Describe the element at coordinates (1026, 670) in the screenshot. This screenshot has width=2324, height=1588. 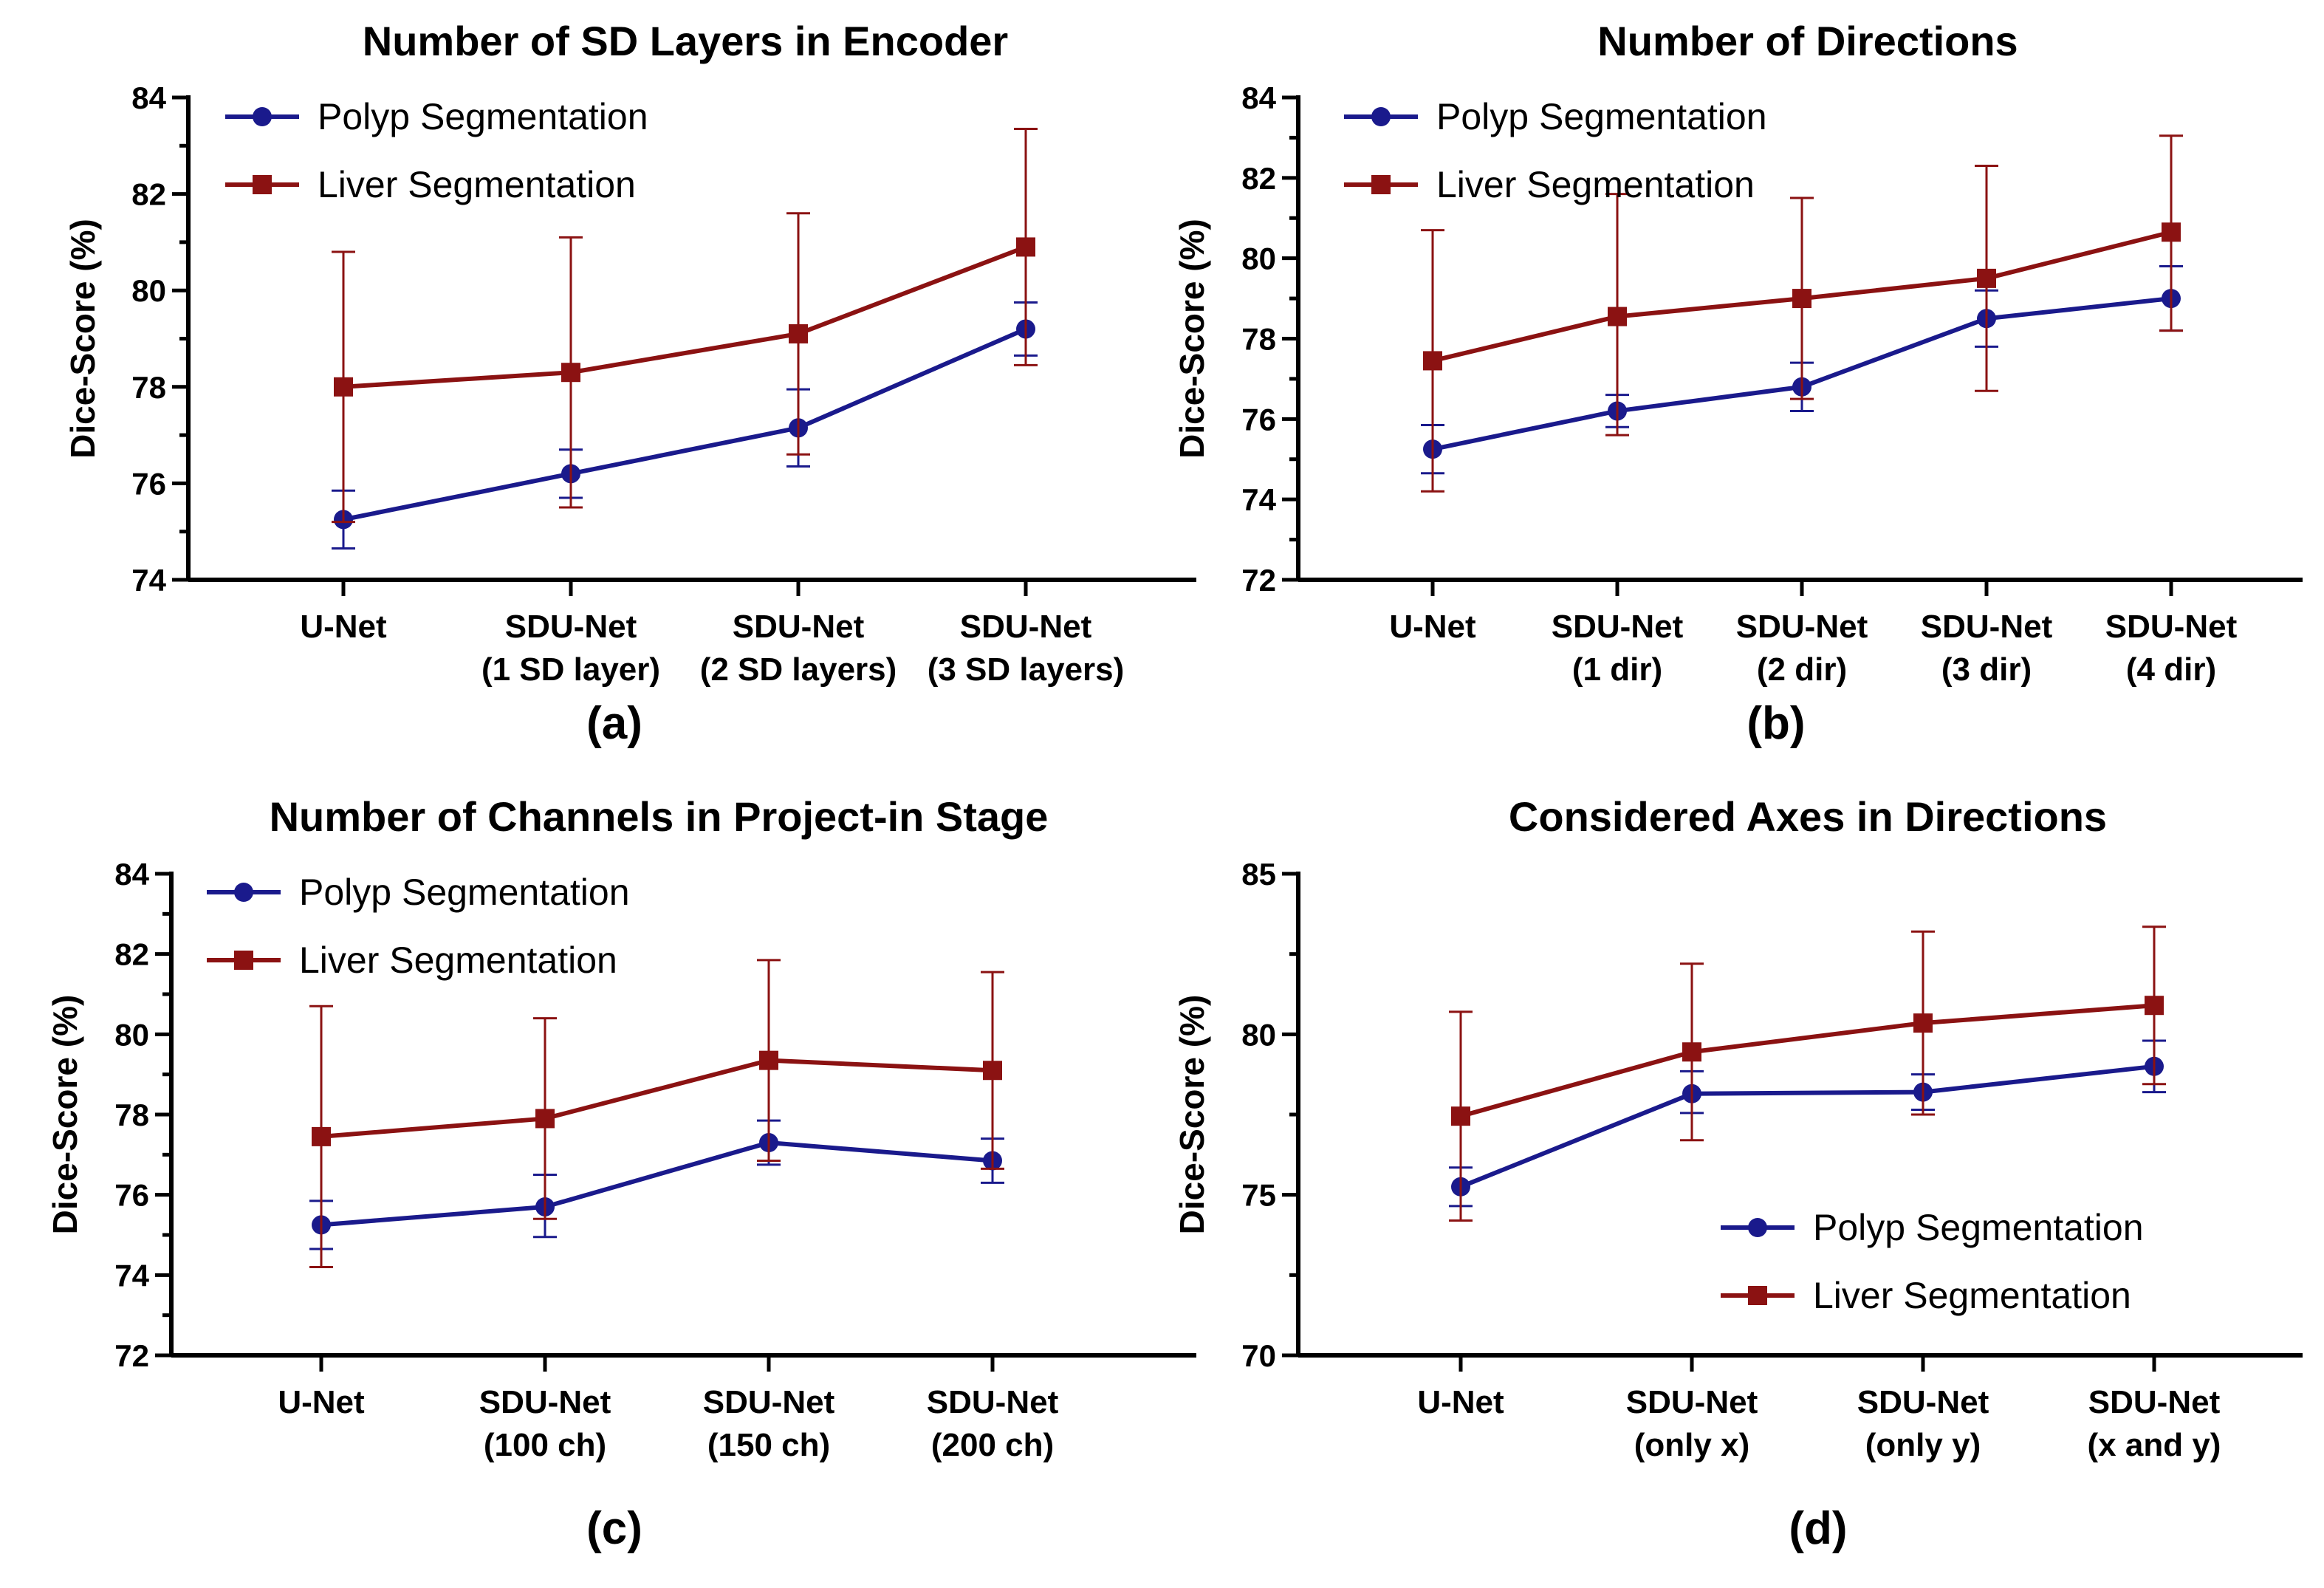
I see `x-tick-label: (3 SD layers)` at that location.